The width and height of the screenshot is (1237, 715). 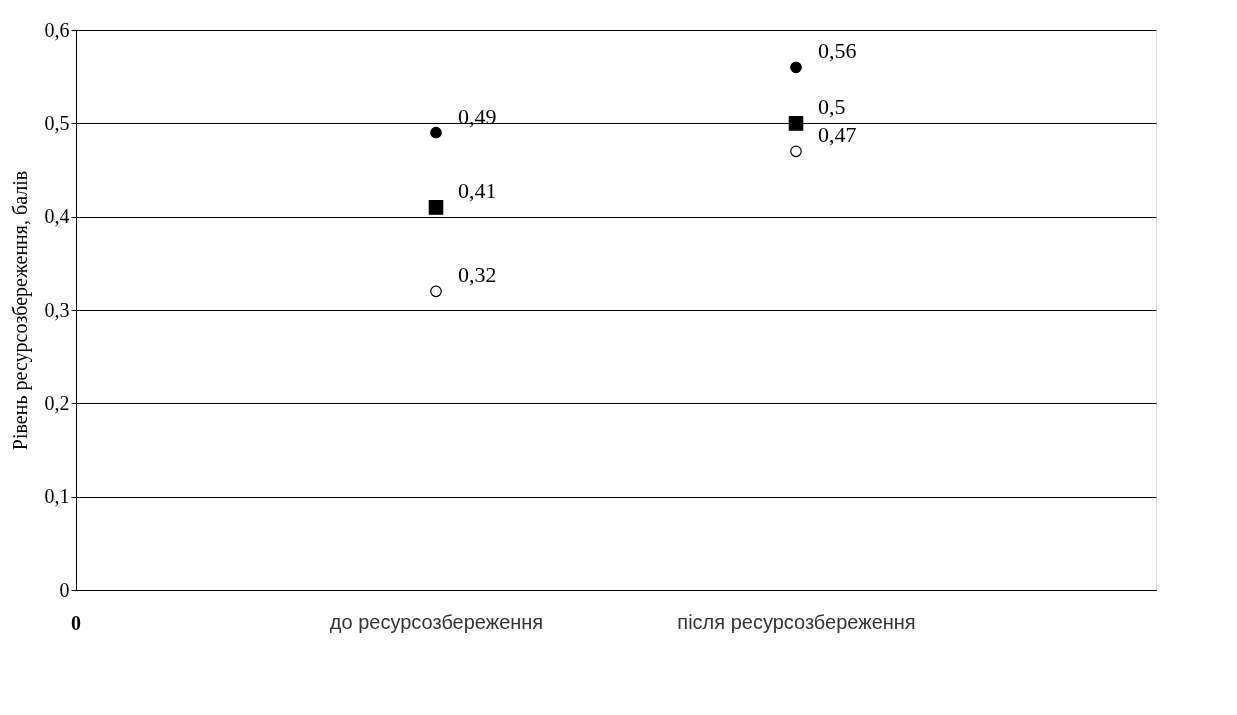 What do you see at coordinates (64, 589) in the screenshot?
I see `y-tick-label: 0` at bounding box center [64, 589].